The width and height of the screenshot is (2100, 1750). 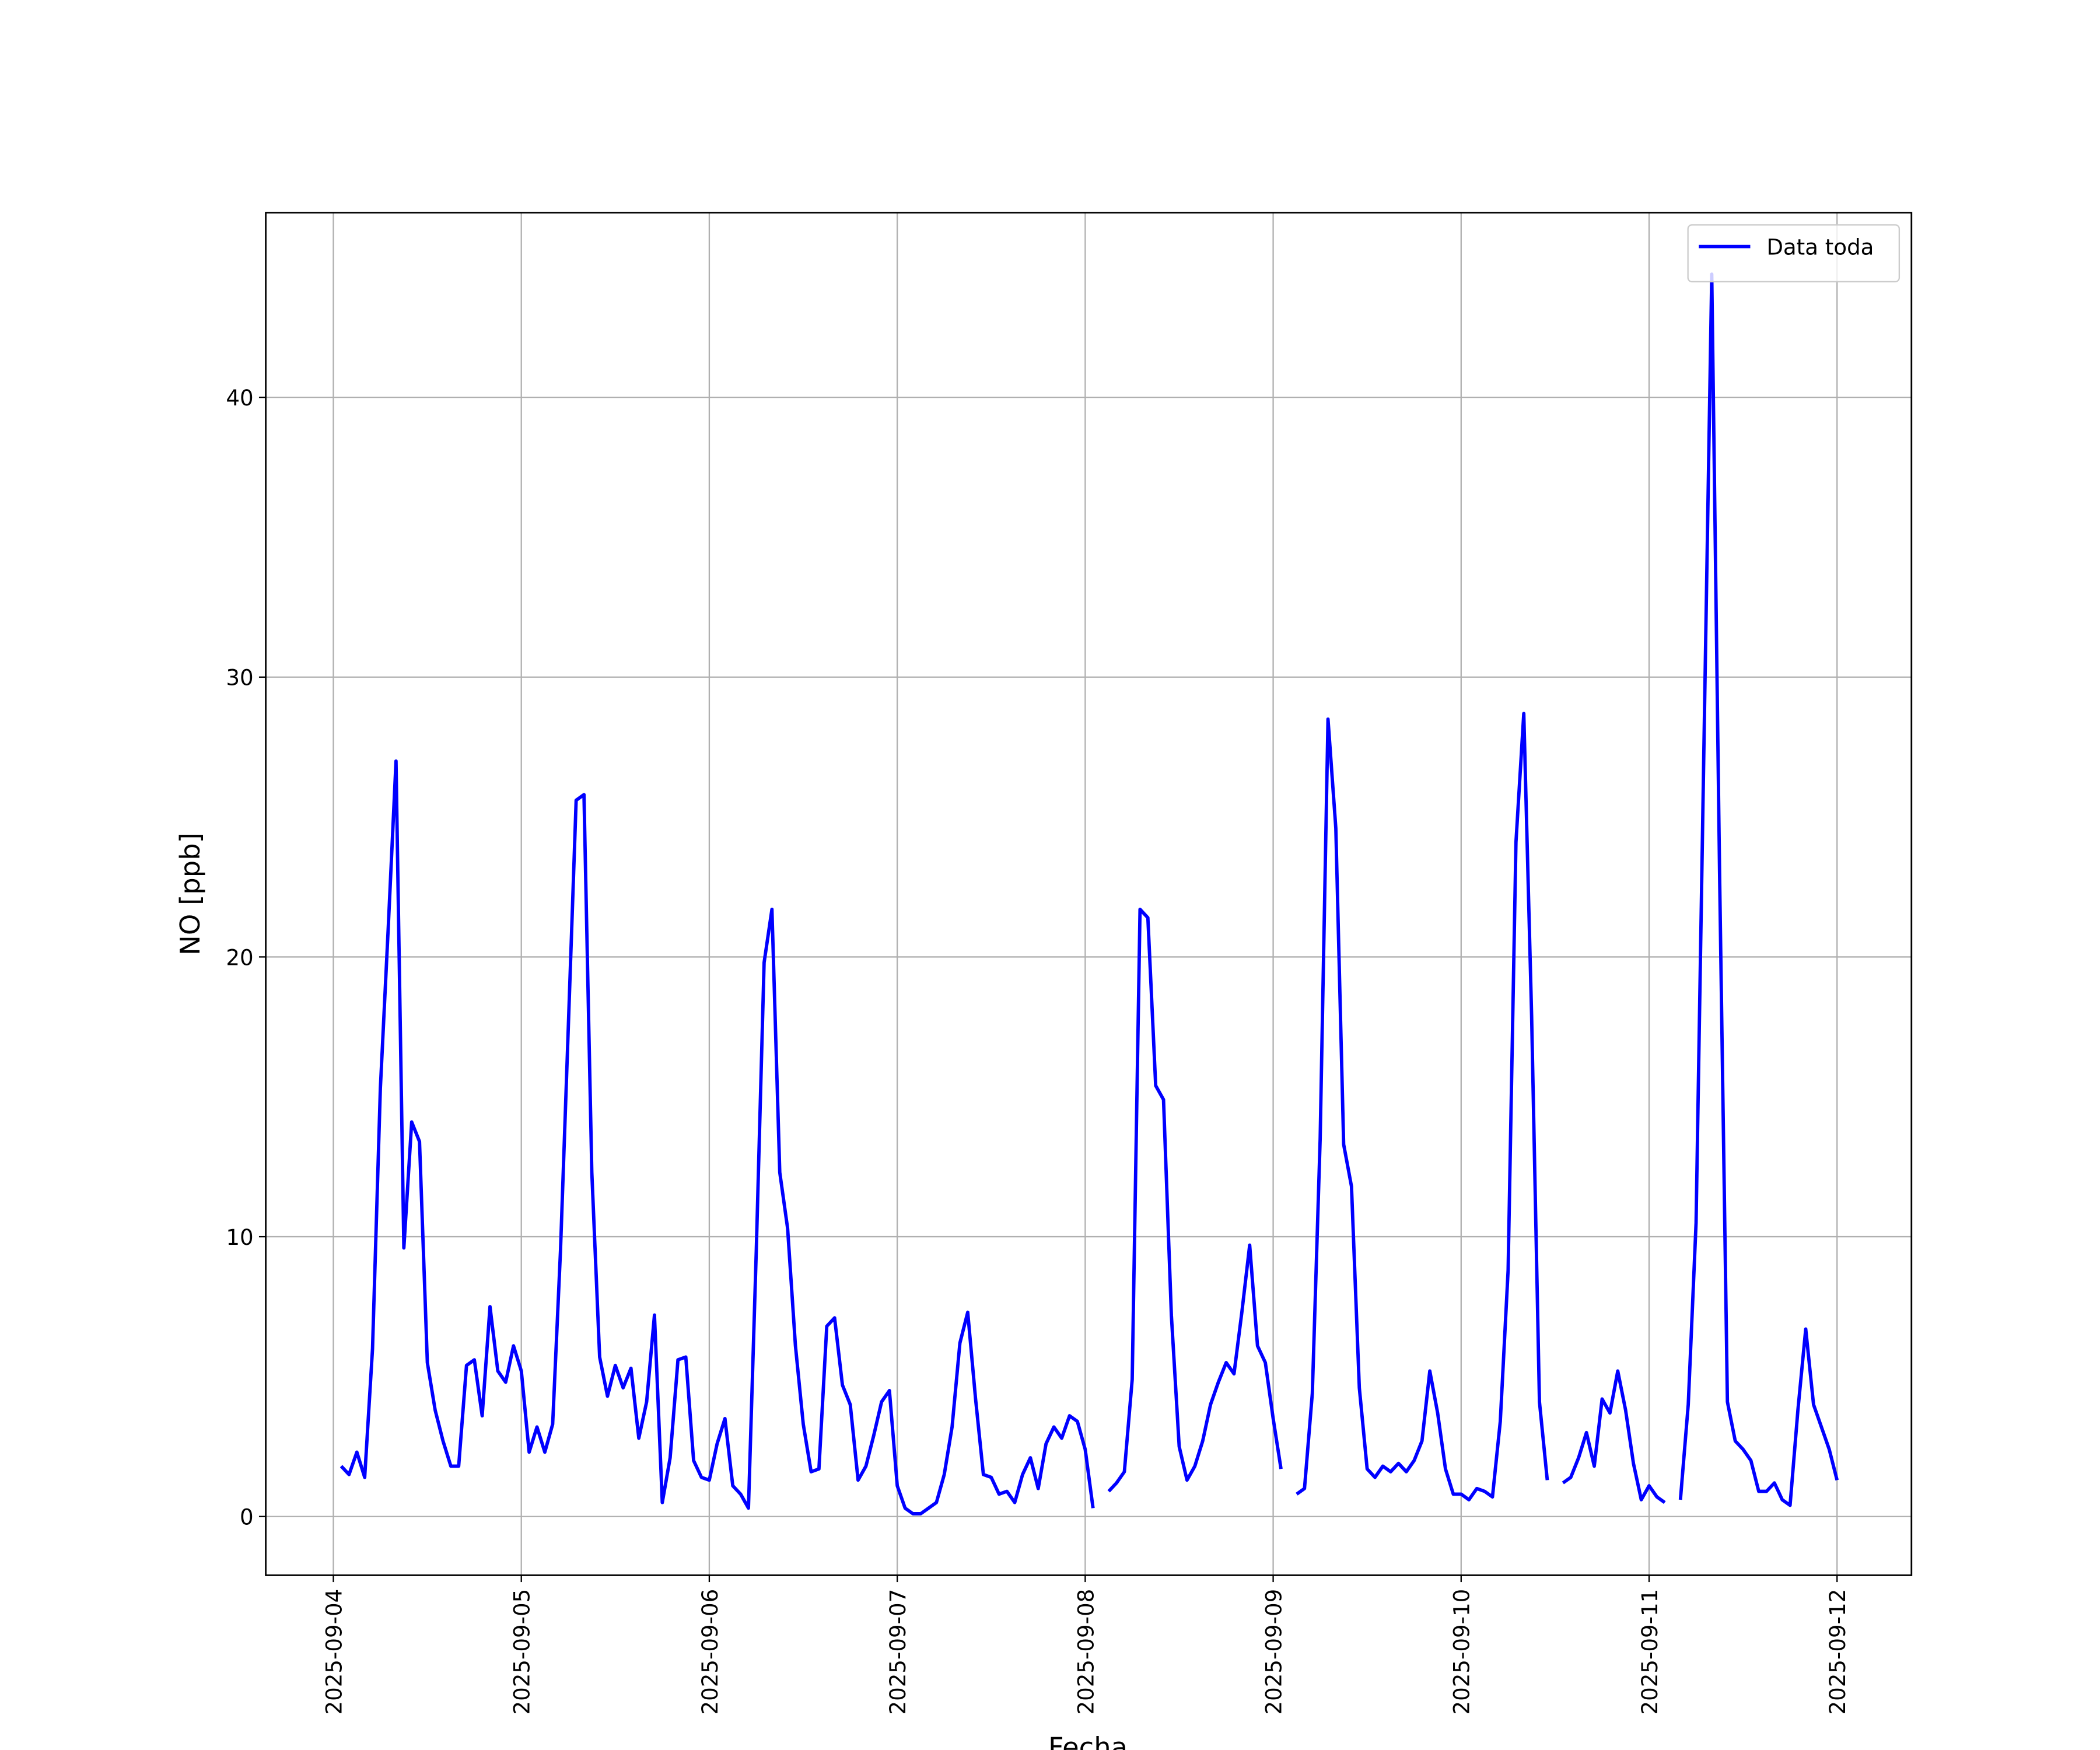 What do you see at coordinates (239, 1237) in the screenshot?
I see `y-tick-label: 10` at bounding box center [239, 1237].